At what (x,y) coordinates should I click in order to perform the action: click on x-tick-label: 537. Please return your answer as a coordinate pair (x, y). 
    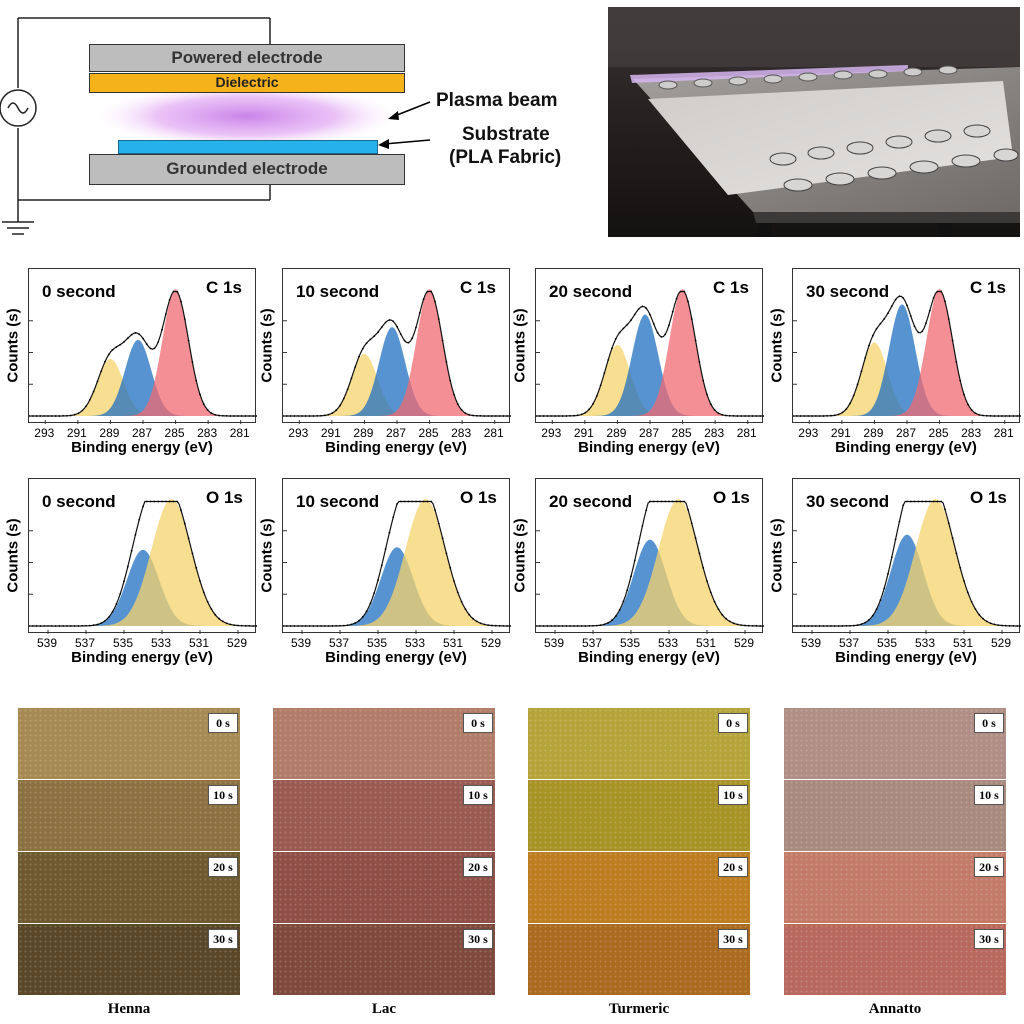
    Looking at the image, I should click on (592, 643).